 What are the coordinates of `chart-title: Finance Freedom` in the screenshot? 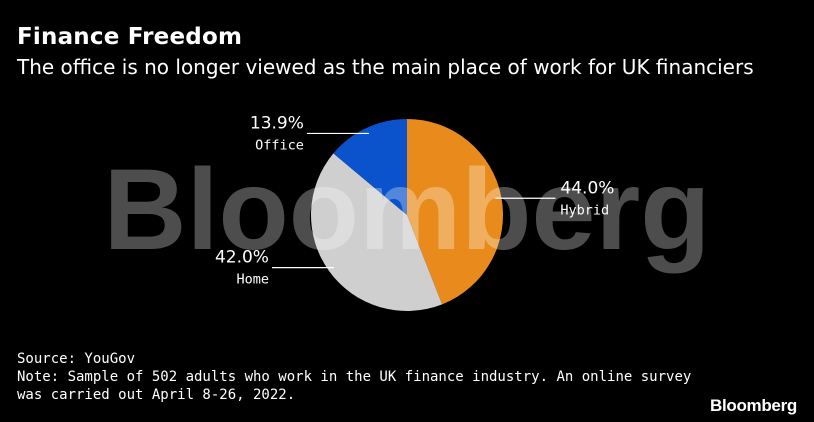 It's located at (130, 37).